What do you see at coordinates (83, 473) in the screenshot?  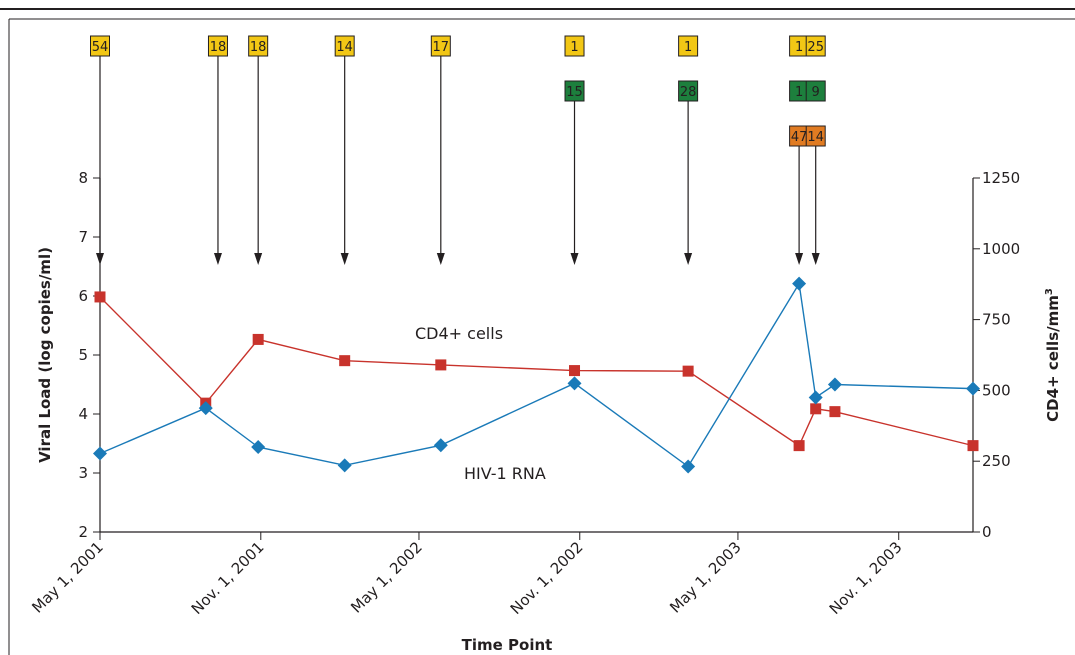 I see `left-y-tick-label: 3` at bounding box center [83, 473].